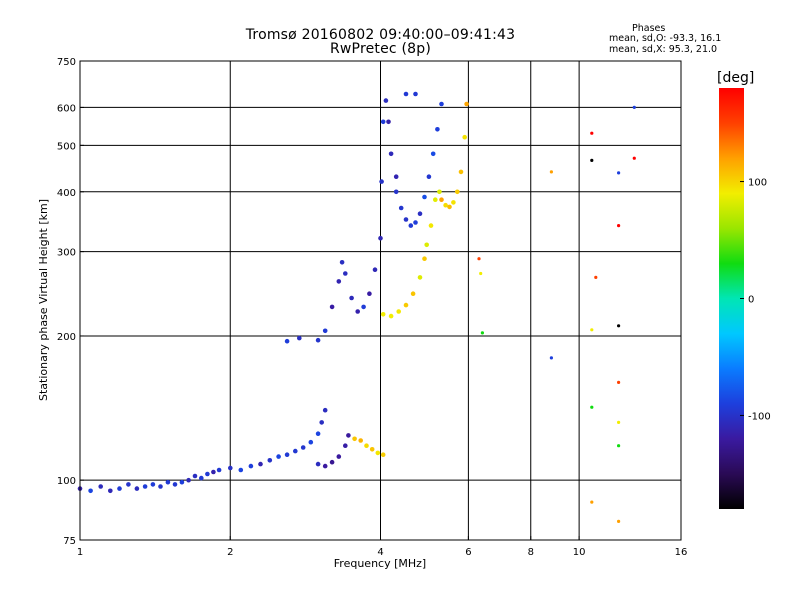 This screenshot has height=600, width=800. Describe the element at coordinates (751, 300) in the screenshot. I see `colorbar-tick-label: 0` at that location.